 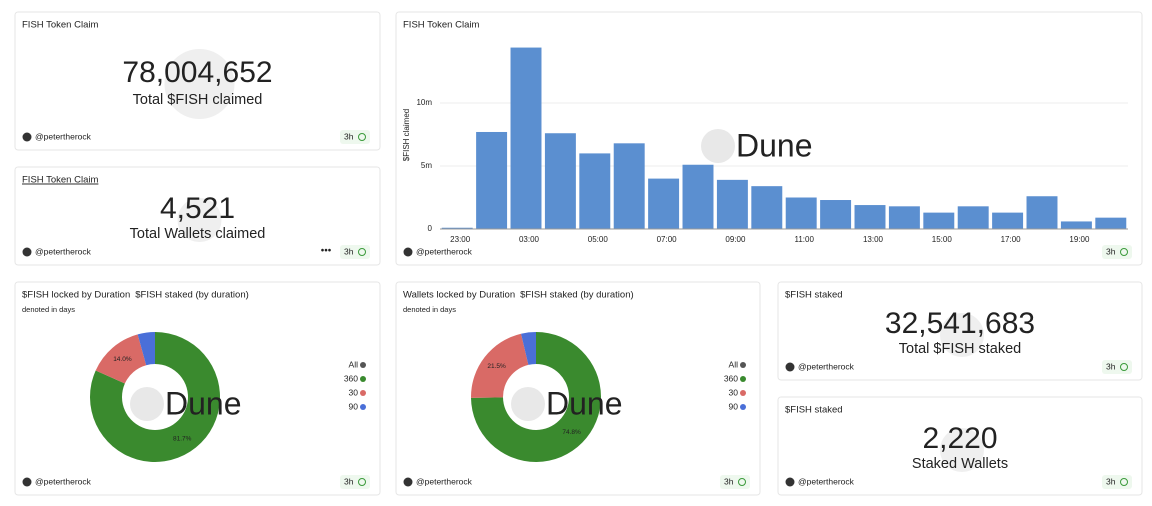 I want to click on counter-value: 32,541,683, so click(x=960, y=323).